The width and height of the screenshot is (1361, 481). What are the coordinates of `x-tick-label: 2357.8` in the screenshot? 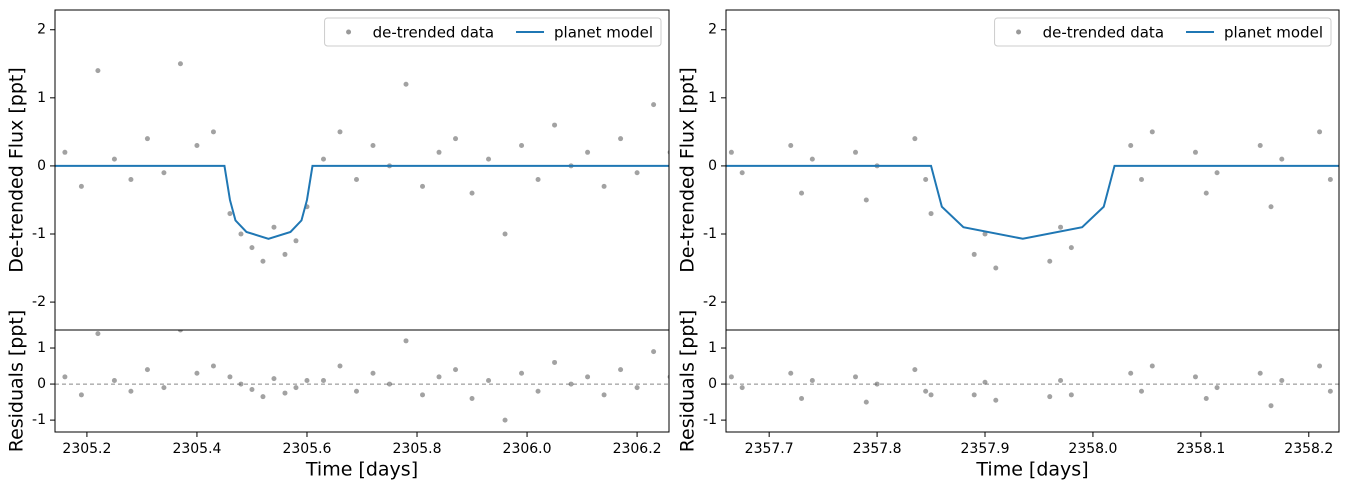 It's located at (877, 449).